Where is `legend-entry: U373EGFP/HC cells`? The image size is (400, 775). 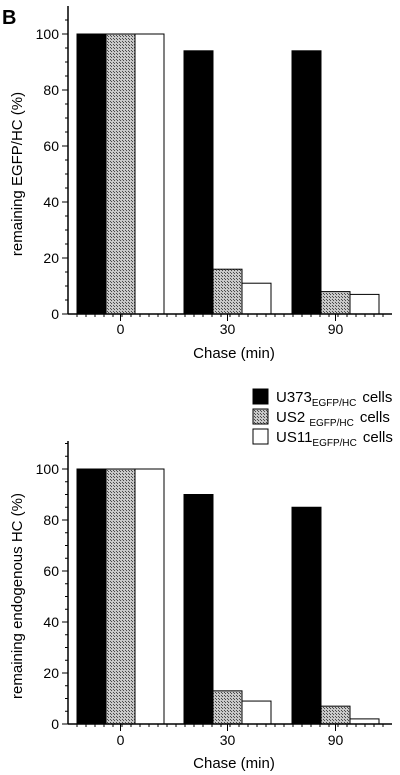
legend-entry: U373EGFP/HC cells is located at coordinates (334, 399).